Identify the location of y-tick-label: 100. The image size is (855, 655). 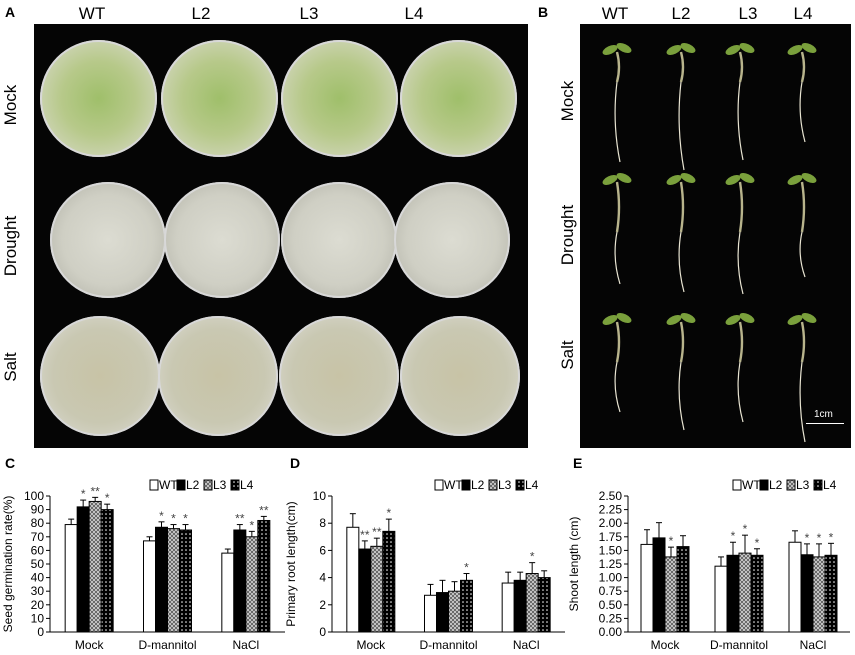
(34, 496).